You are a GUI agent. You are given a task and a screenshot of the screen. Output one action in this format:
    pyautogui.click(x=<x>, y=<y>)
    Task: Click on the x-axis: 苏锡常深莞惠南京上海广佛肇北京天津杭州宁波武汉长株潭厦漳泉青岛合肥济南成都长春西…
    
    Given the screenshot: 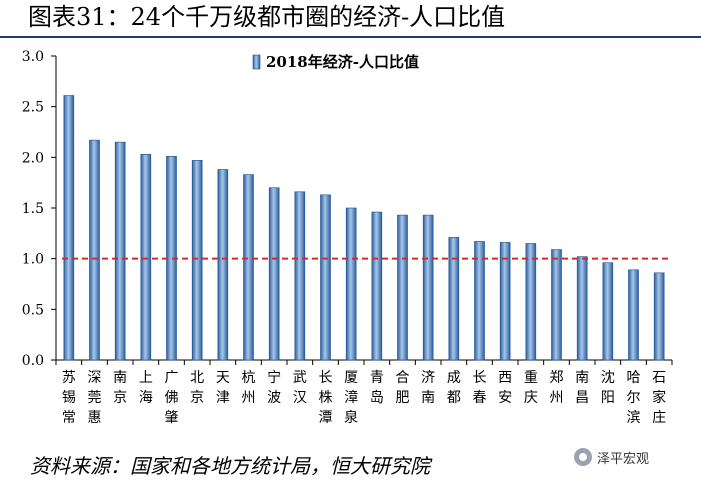 What is the action you would take?
    pyautogui.click(x=364, y=392)
    